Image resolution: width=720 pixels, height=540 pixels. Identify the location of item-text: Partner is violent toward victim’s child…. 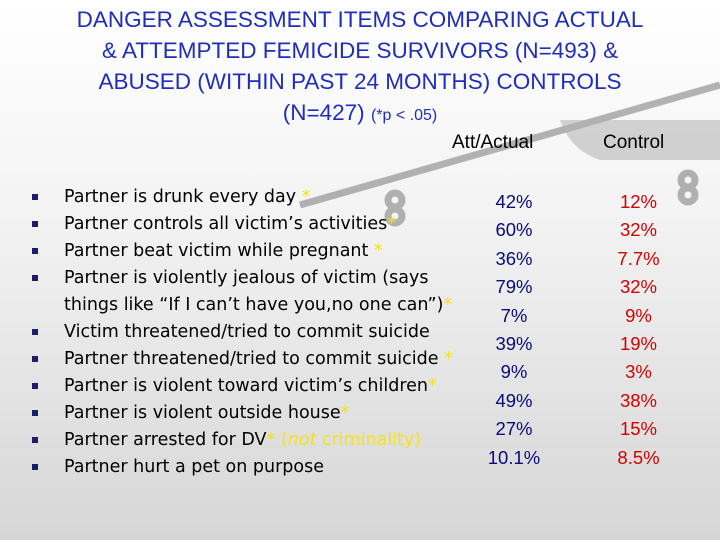
(246, 386).